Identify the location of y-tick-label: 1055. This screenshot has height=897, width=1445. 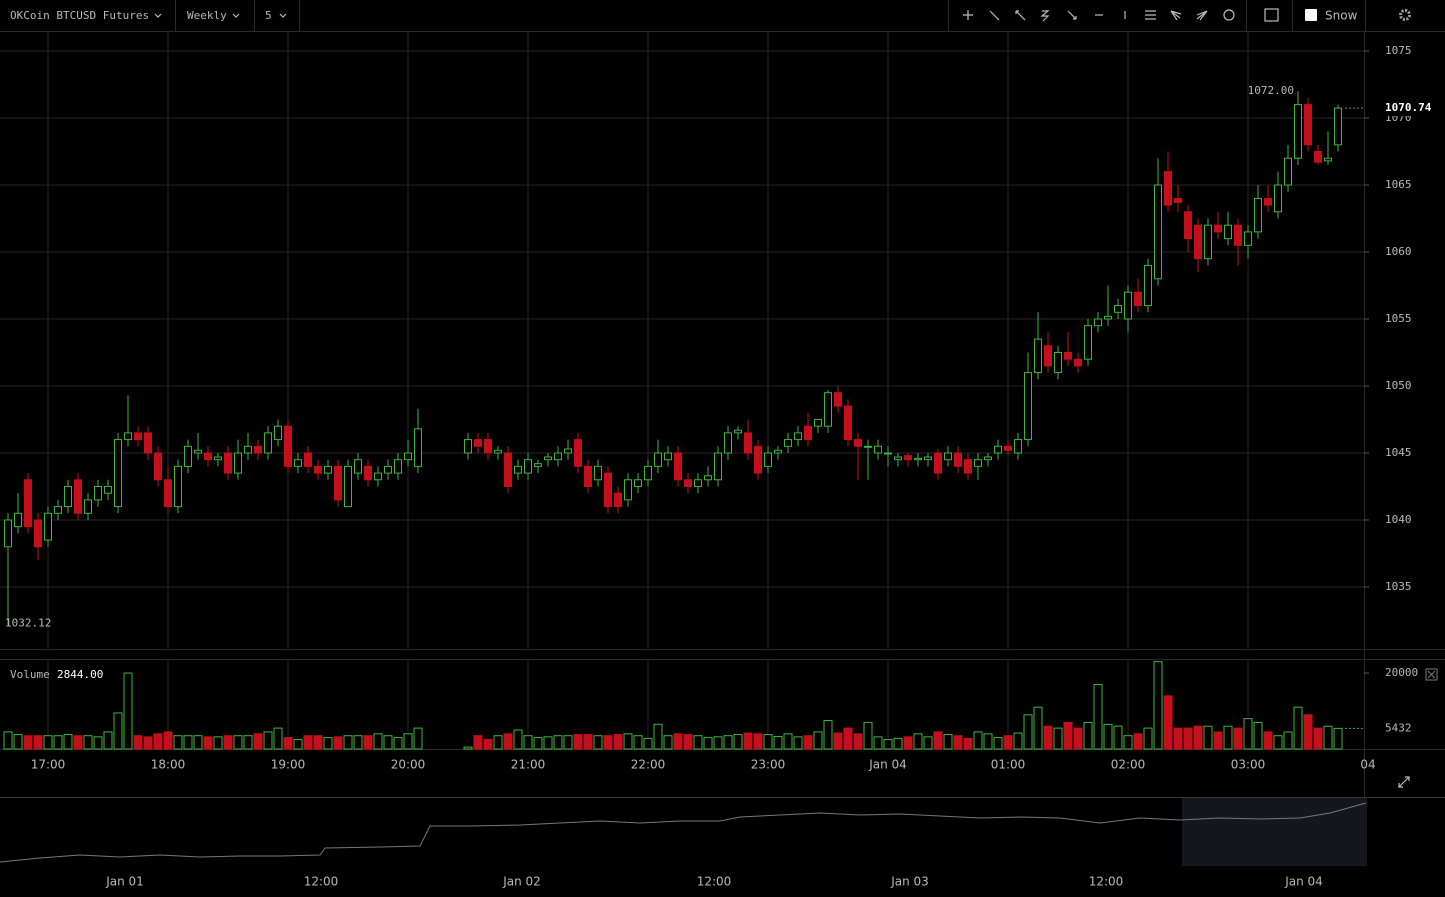
(1398, 318).